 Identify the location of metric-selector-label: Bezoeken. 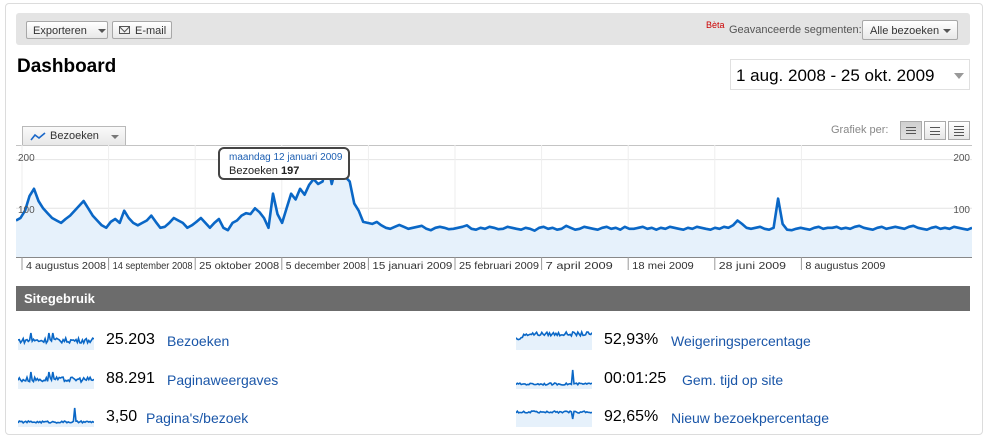
(74, 136).